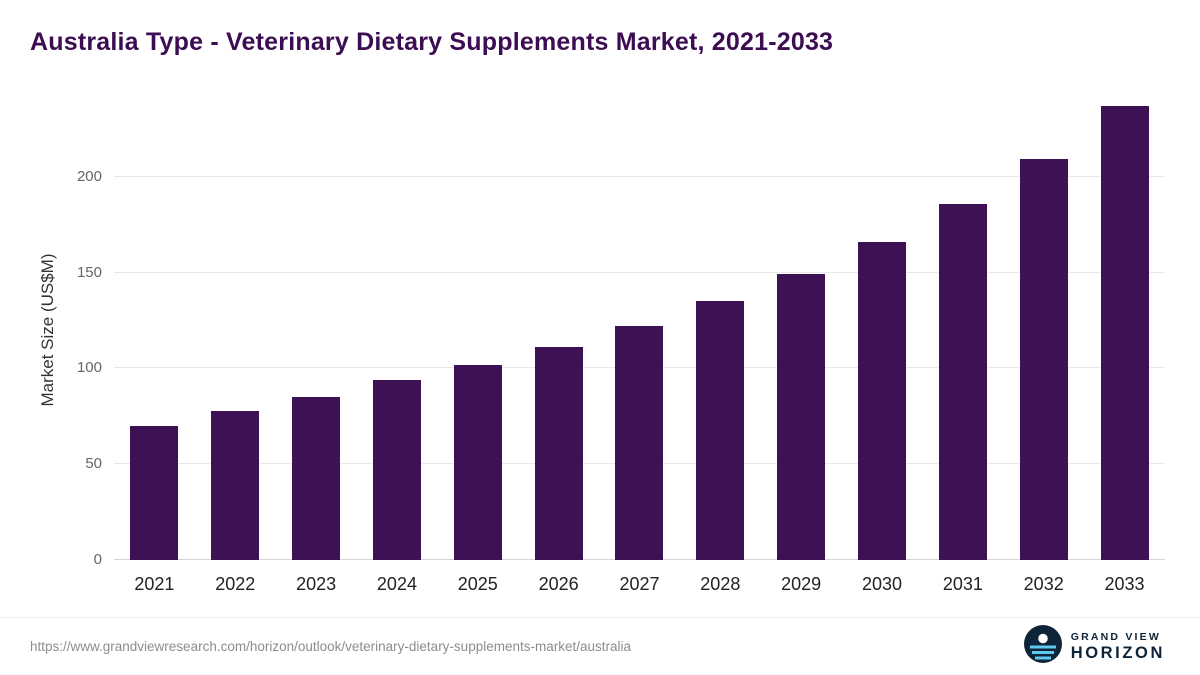 The image size is (1200, 675). What do you see at coordinates (316, 583) in the screenshot?
I see `x-tick-label-2023: 2023` at bounding box center [316, 583].